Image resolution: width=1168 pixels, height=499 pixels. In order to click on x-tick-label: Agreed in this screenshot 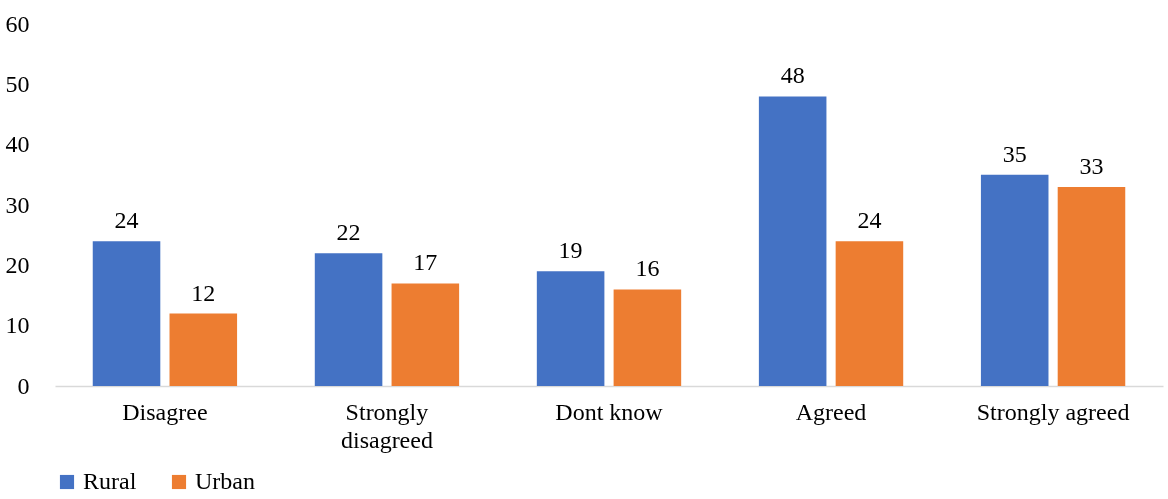, I will do `click(831, 411)`.